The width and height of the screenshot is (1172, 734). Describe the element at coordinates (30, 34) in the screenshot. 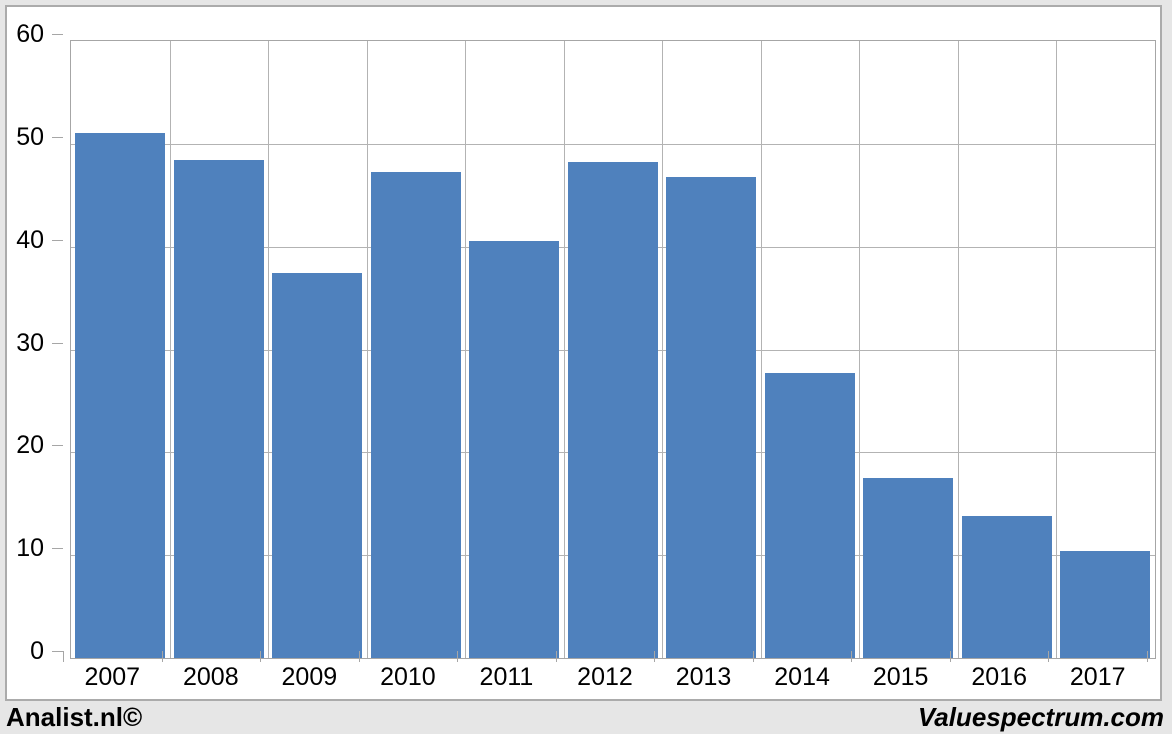

I see `y-axis-label-60: 60` at that location.